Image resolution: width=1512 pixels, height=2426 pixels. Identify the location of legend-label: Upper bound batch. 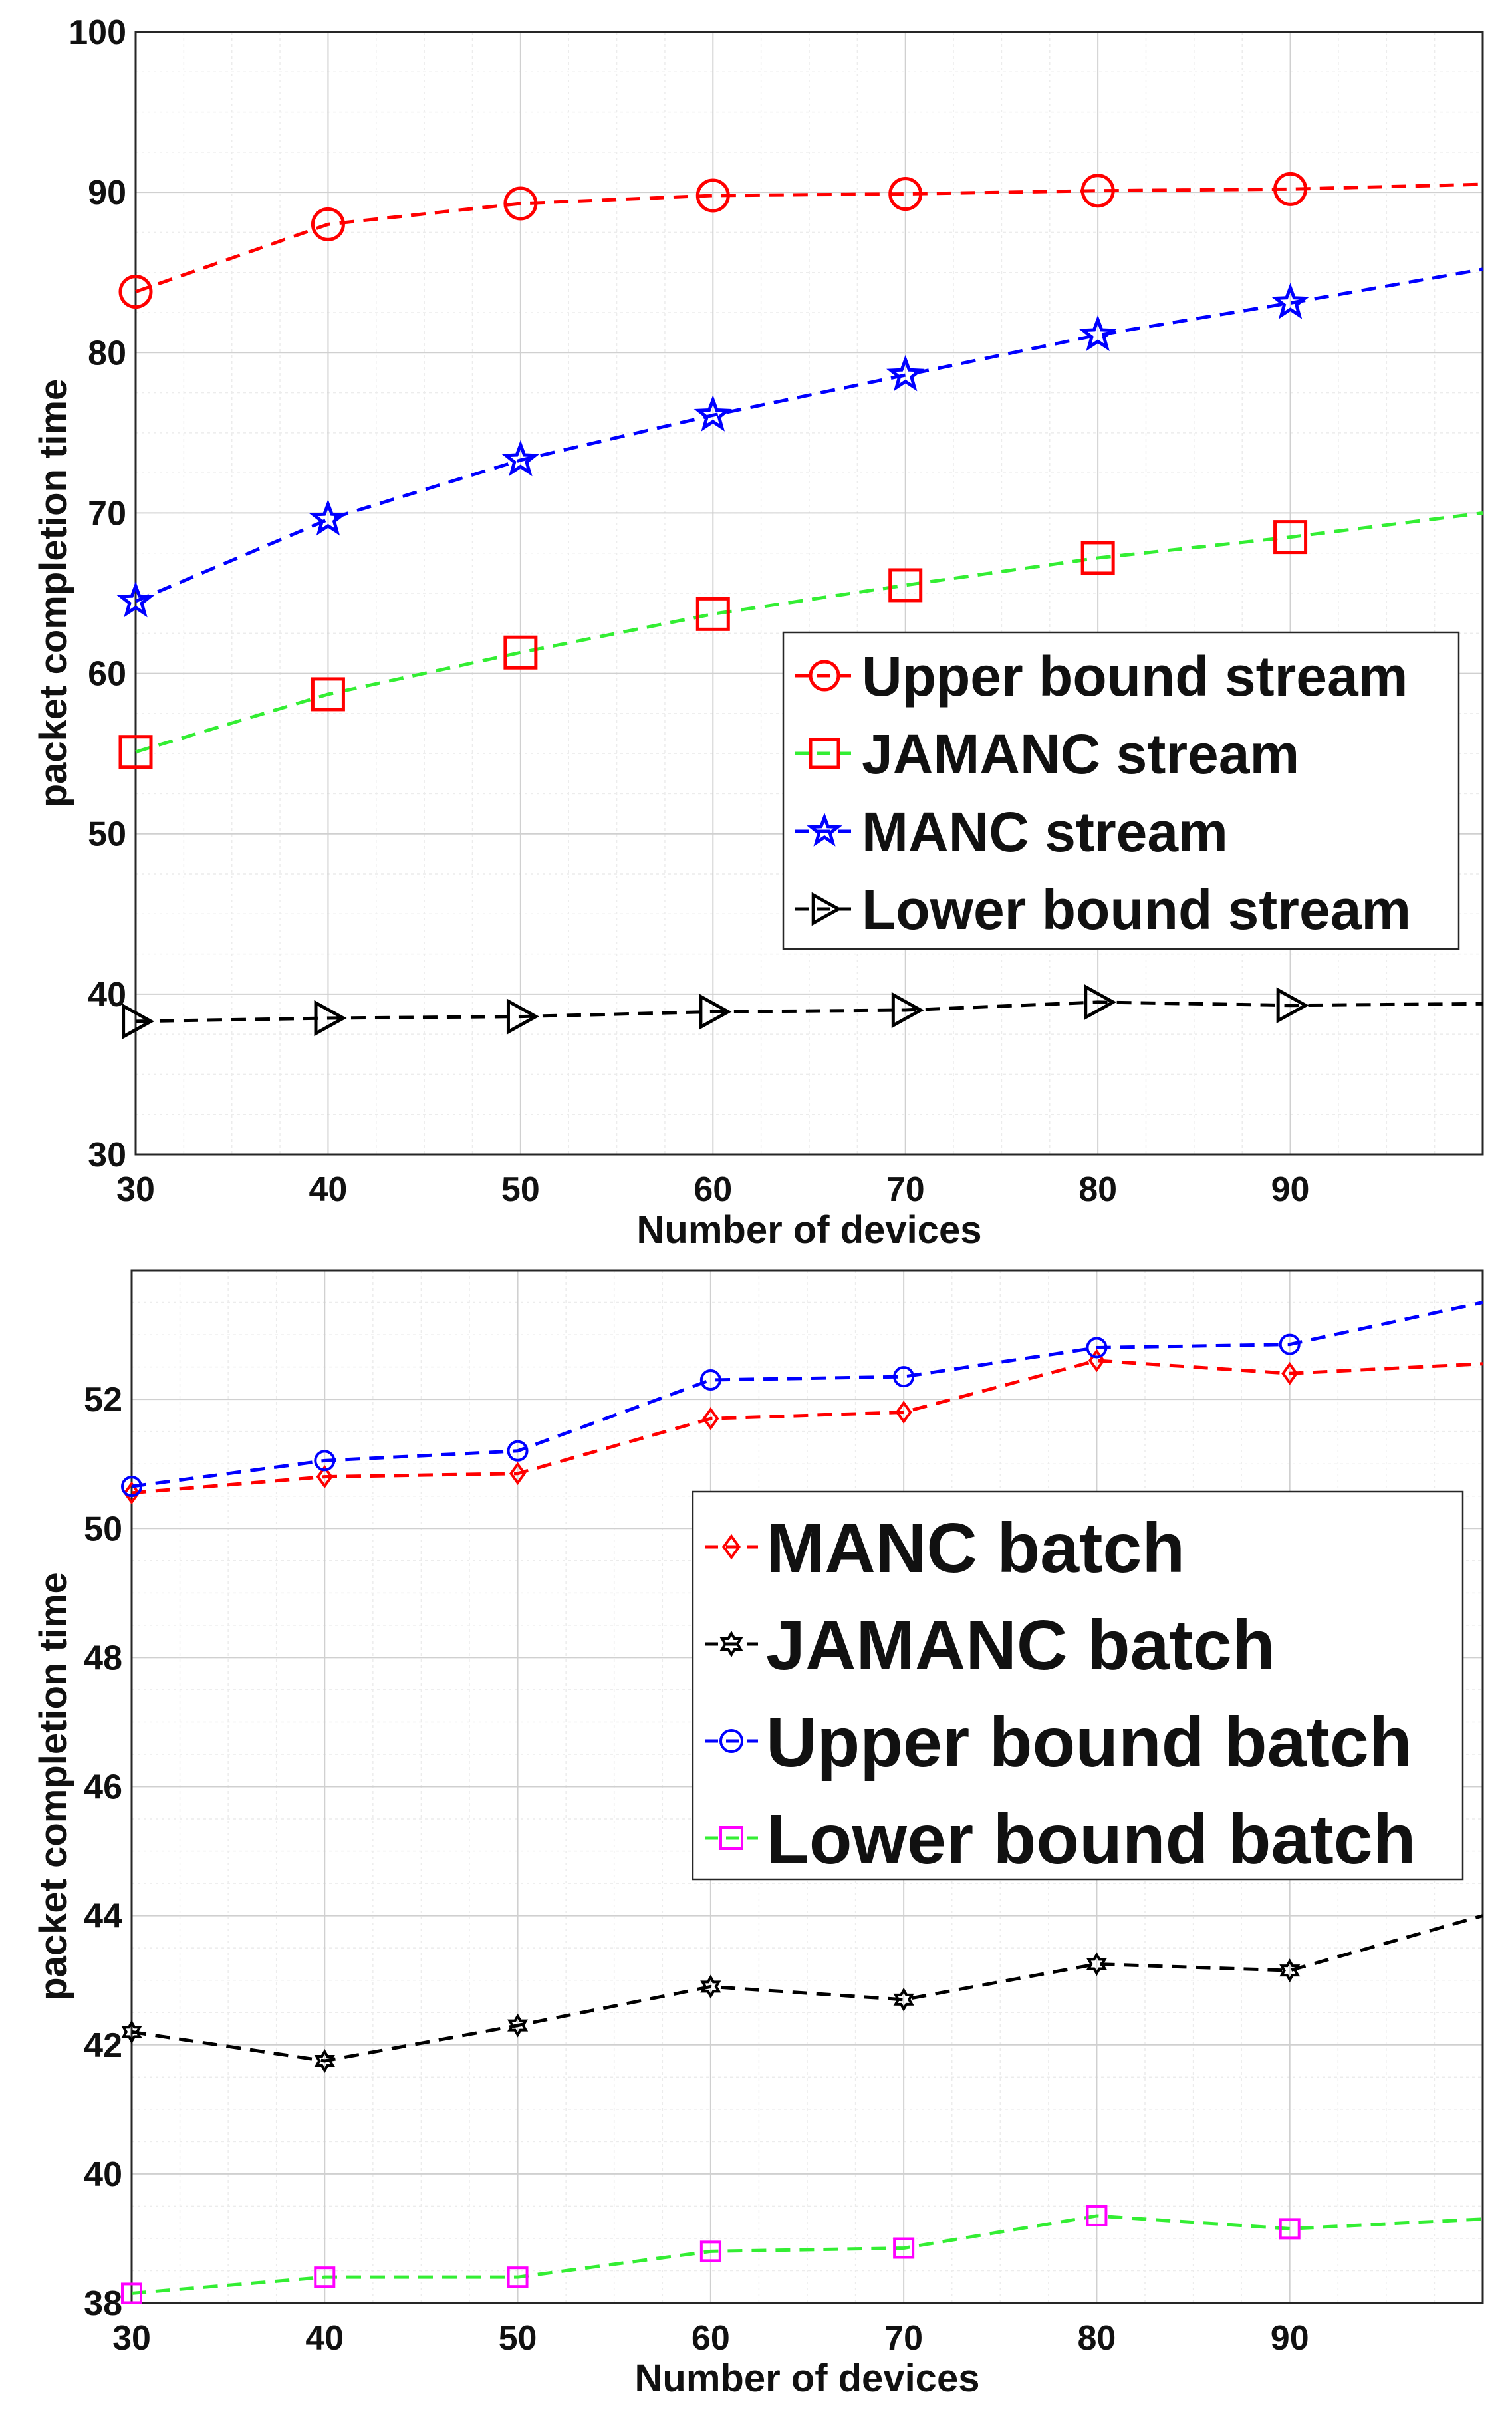
(1089, 1743).